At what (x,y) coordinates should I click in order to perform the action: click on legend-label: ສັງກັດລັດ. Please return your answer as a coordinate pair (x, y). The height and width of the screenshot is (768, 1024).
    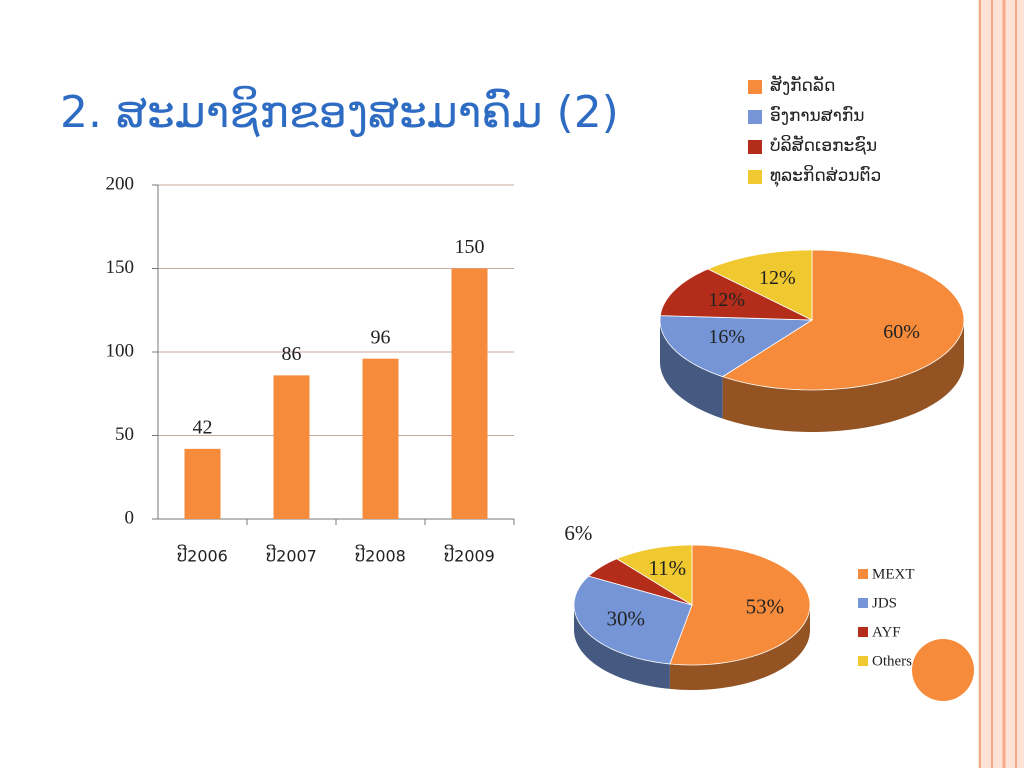
    Looking at the image, I should click on (802, 85).